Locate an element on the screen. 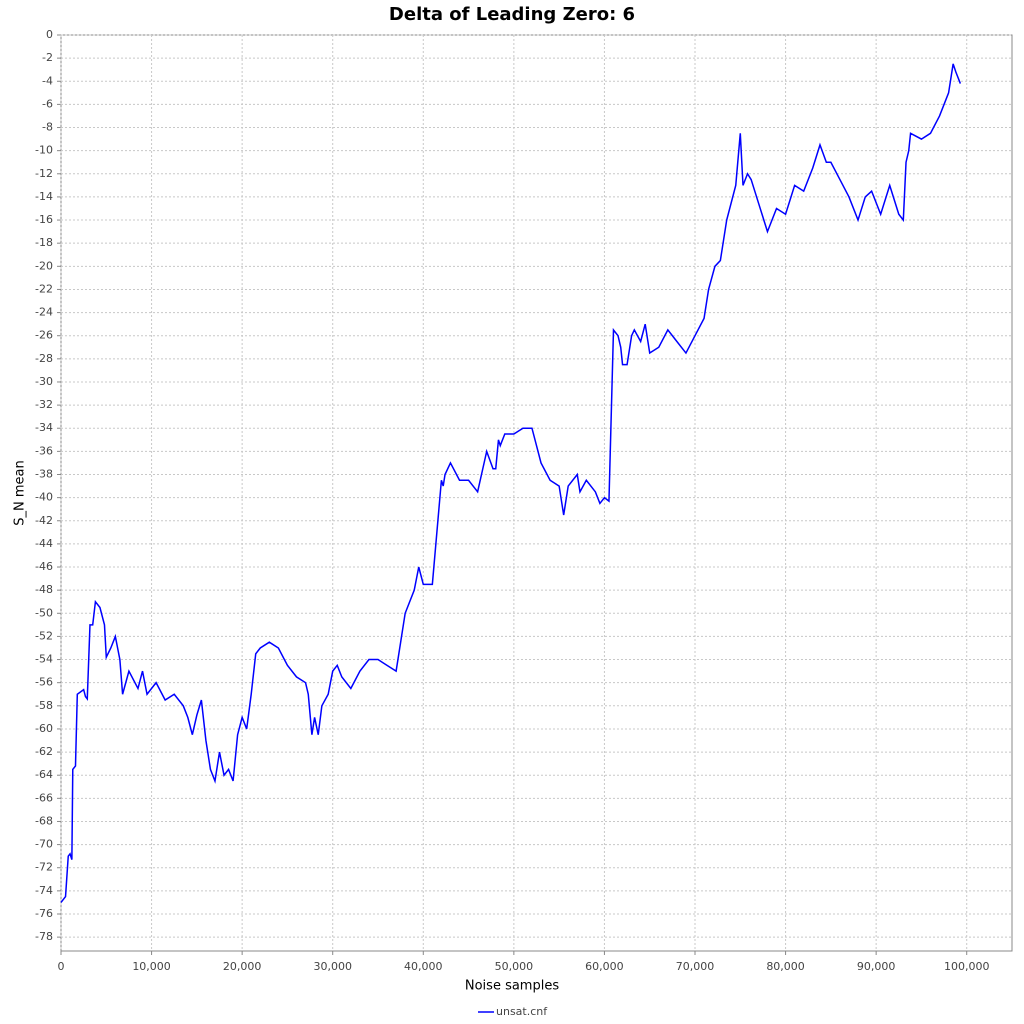 This screenshot has height=1024, width=1024. x-tick-label: 40,000 is located at coordinates (423, 966).